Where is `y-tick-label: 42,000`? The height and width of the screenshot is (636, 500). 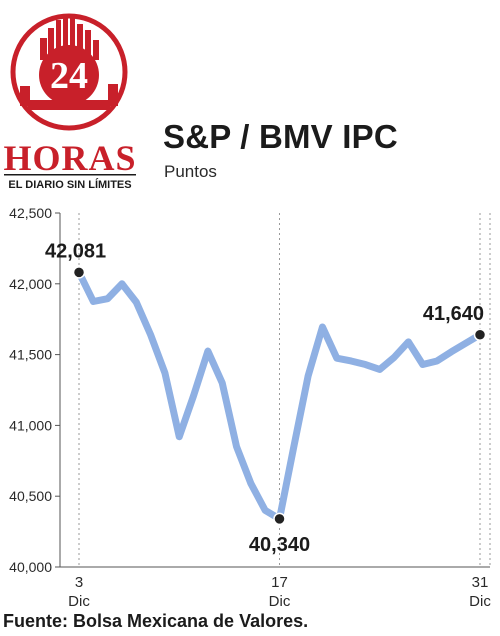 y-tick-label: 42,000 is located at coordinates (30, 284).